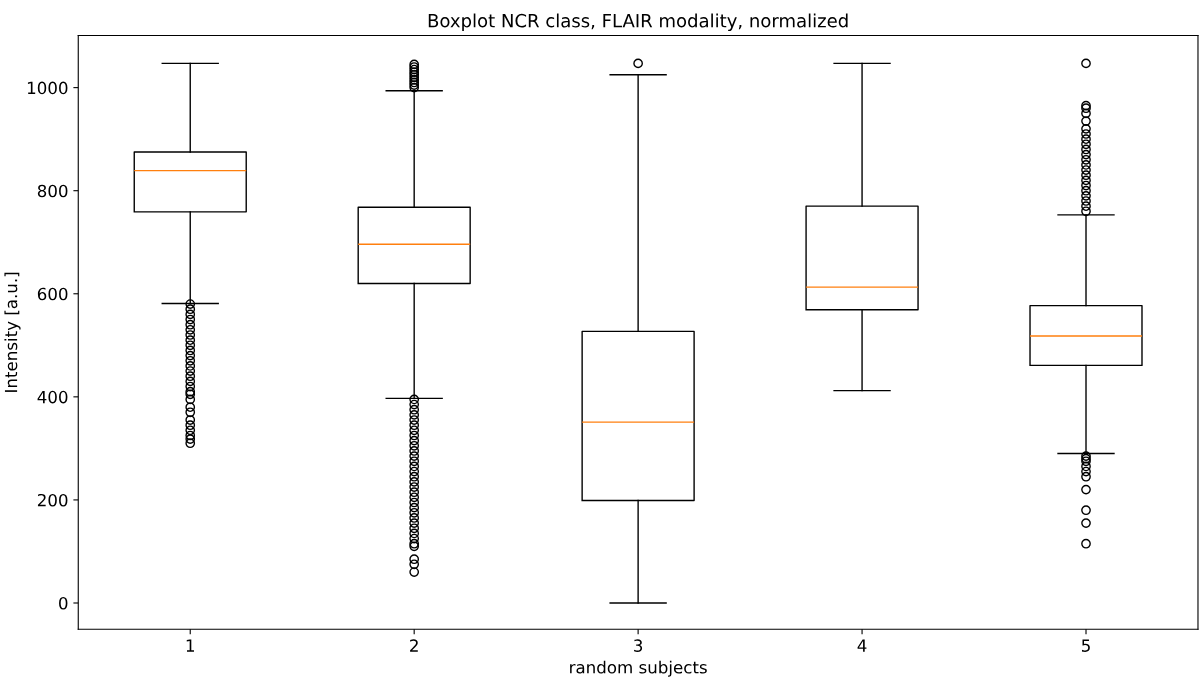 The image size is (1204, 684). What do you see at coordinates (190, 645) in the screenshot?
I see `x-tick-label: 1` at bounding box center [190, 645].